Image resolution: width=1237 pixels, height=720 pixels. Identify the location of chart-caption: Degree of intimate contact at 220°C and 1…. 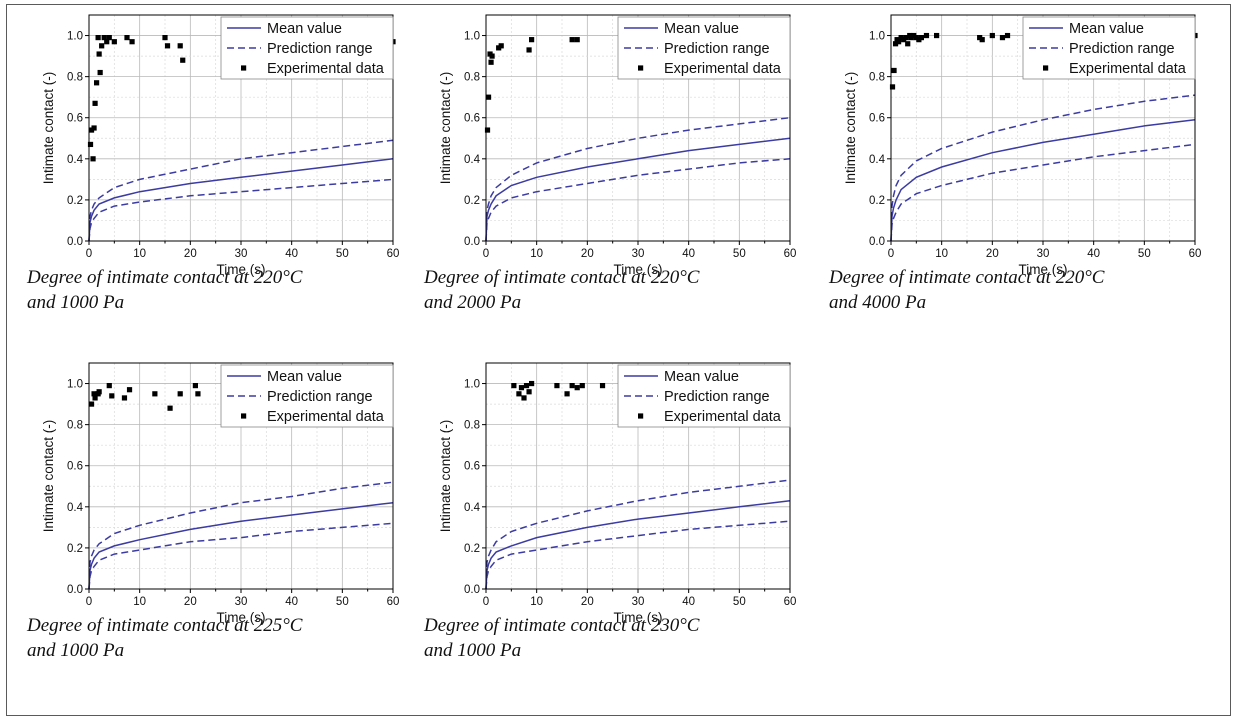
(212, 290).